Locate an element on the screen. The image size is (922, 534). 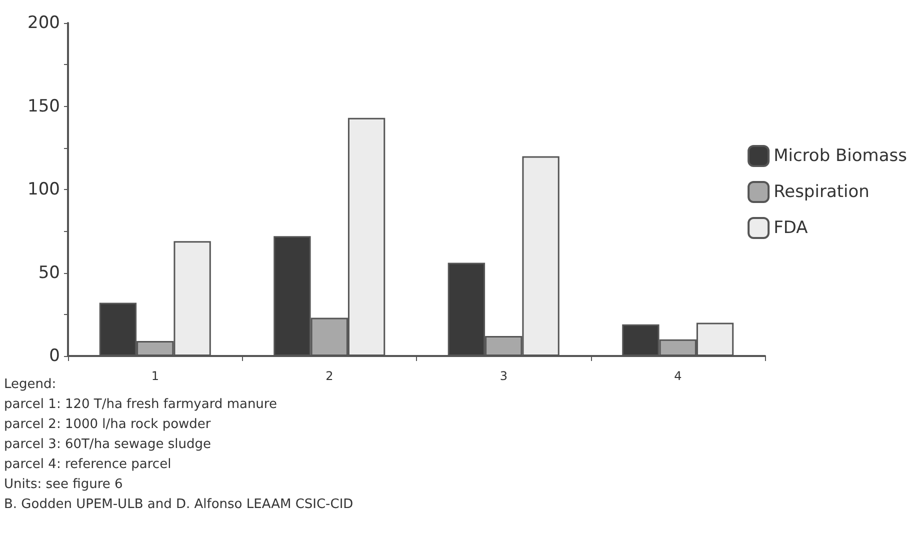
x-tick-label: 3 is located at coordinates (504, 376).